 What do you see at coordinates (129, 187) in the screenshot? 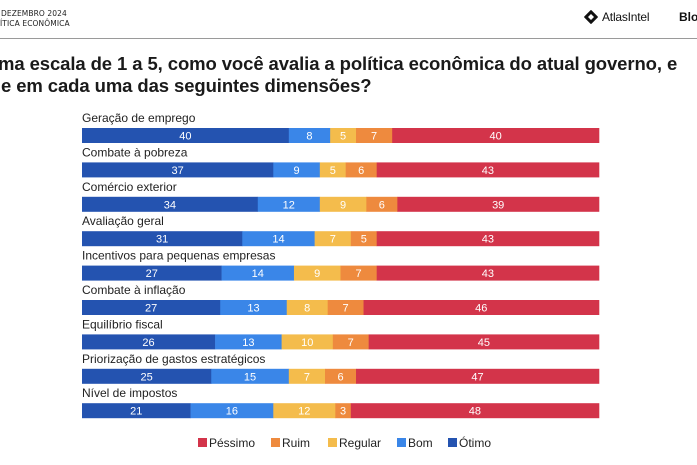
I see `category-label-comercio-exterior: Comércio exterior` at bounding box center [129, 187].